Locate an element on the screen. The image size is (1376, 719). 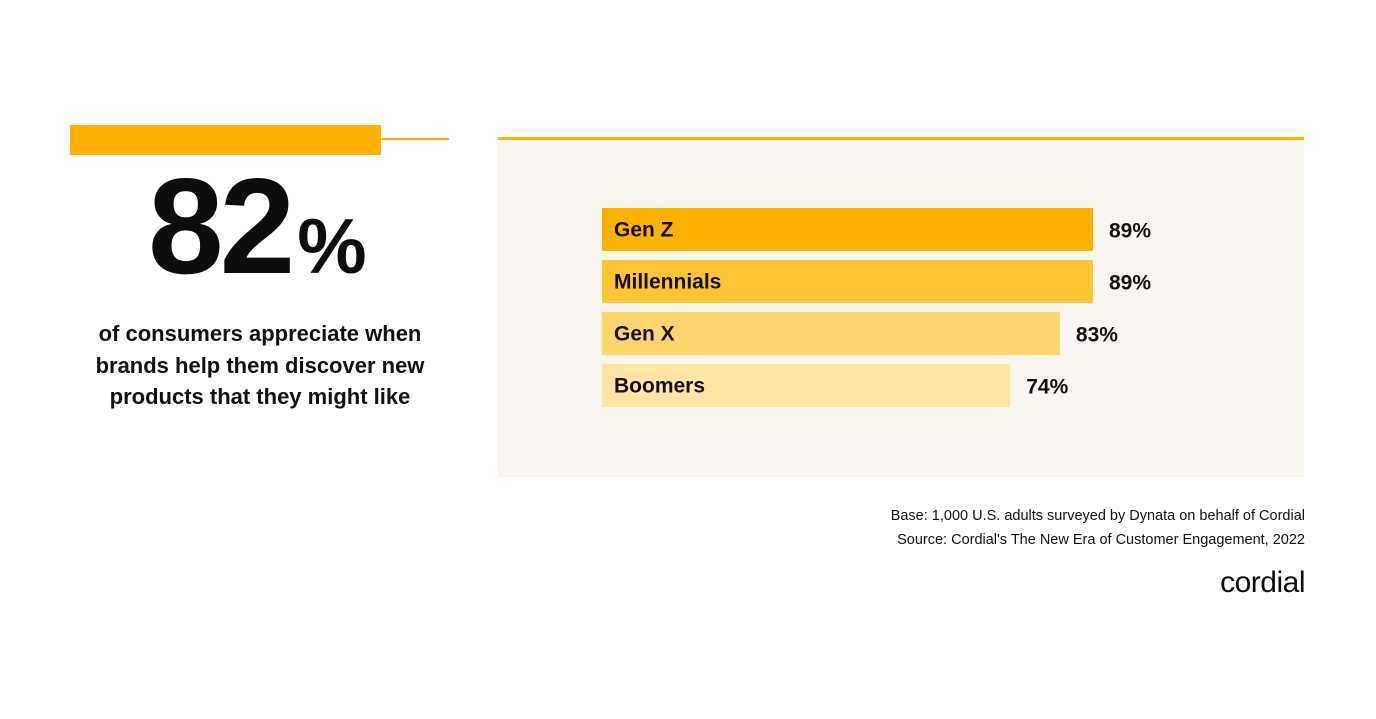
bar-category-label: Millennials is located at coordinates (667, 282).